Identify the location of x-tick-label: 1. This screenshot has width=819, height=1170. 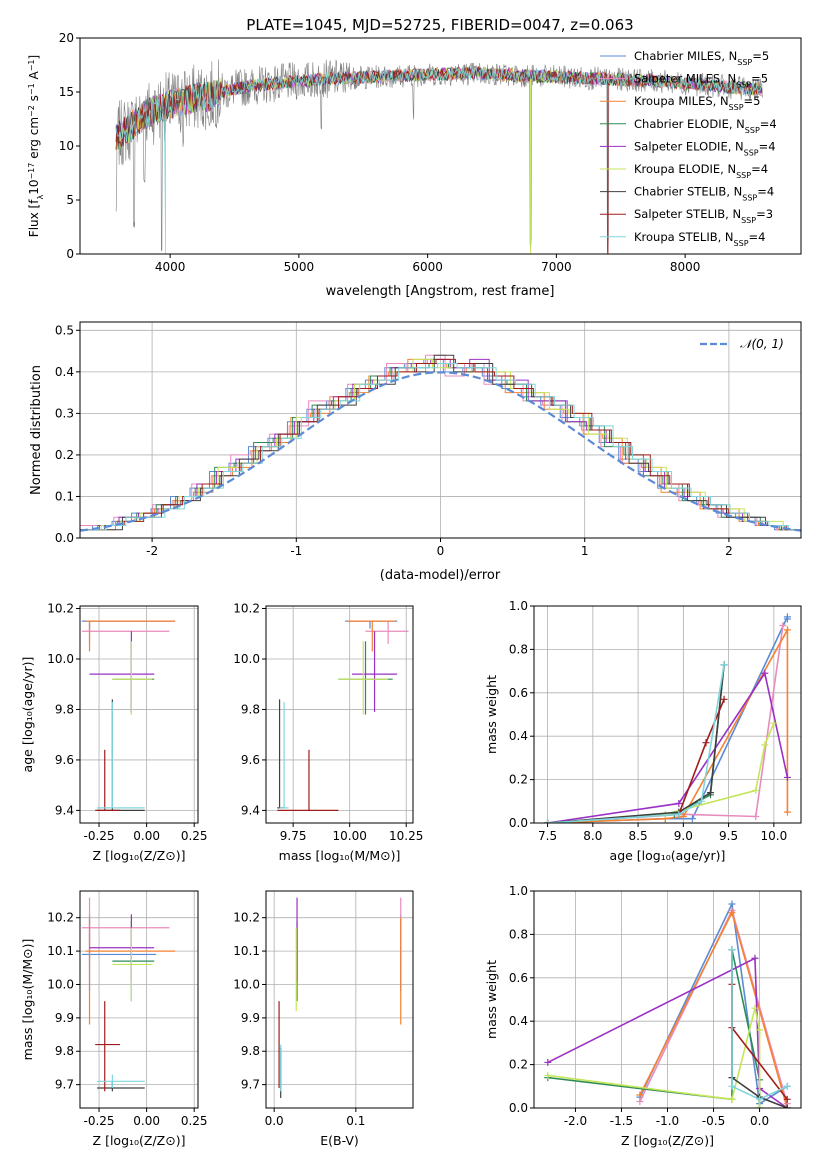
(585, 551).